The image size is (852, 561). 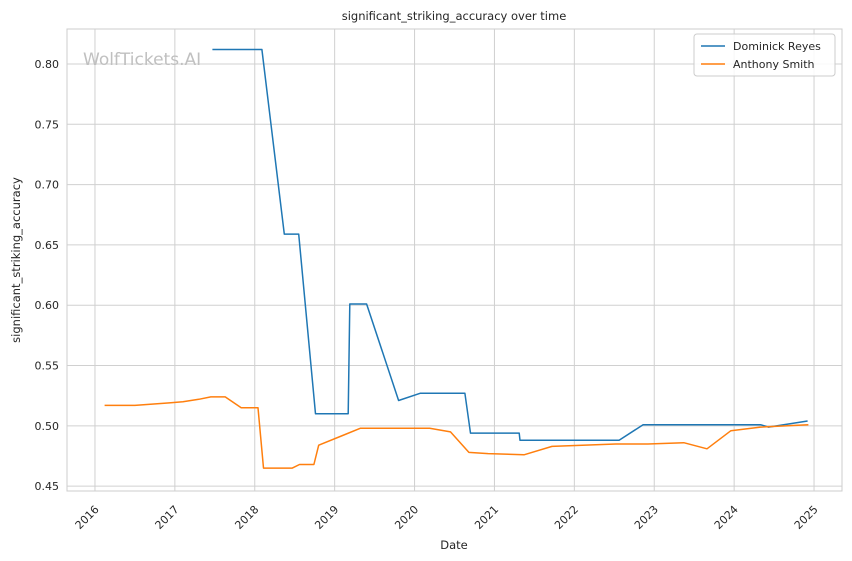 I want to click on x-tick-label: 2016, so click(x=87, y=517).